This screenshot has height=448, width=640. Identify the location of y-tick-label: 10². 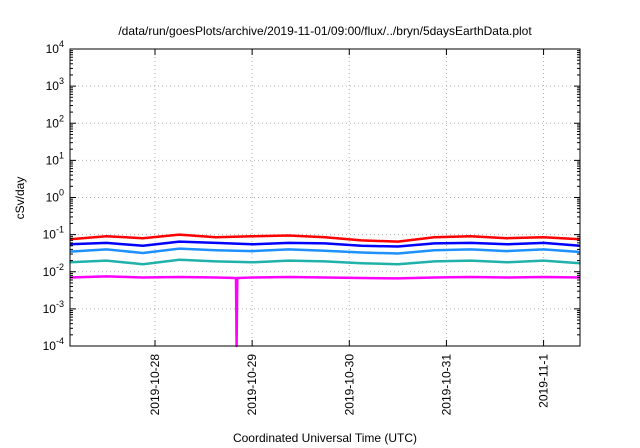
(55, 121).